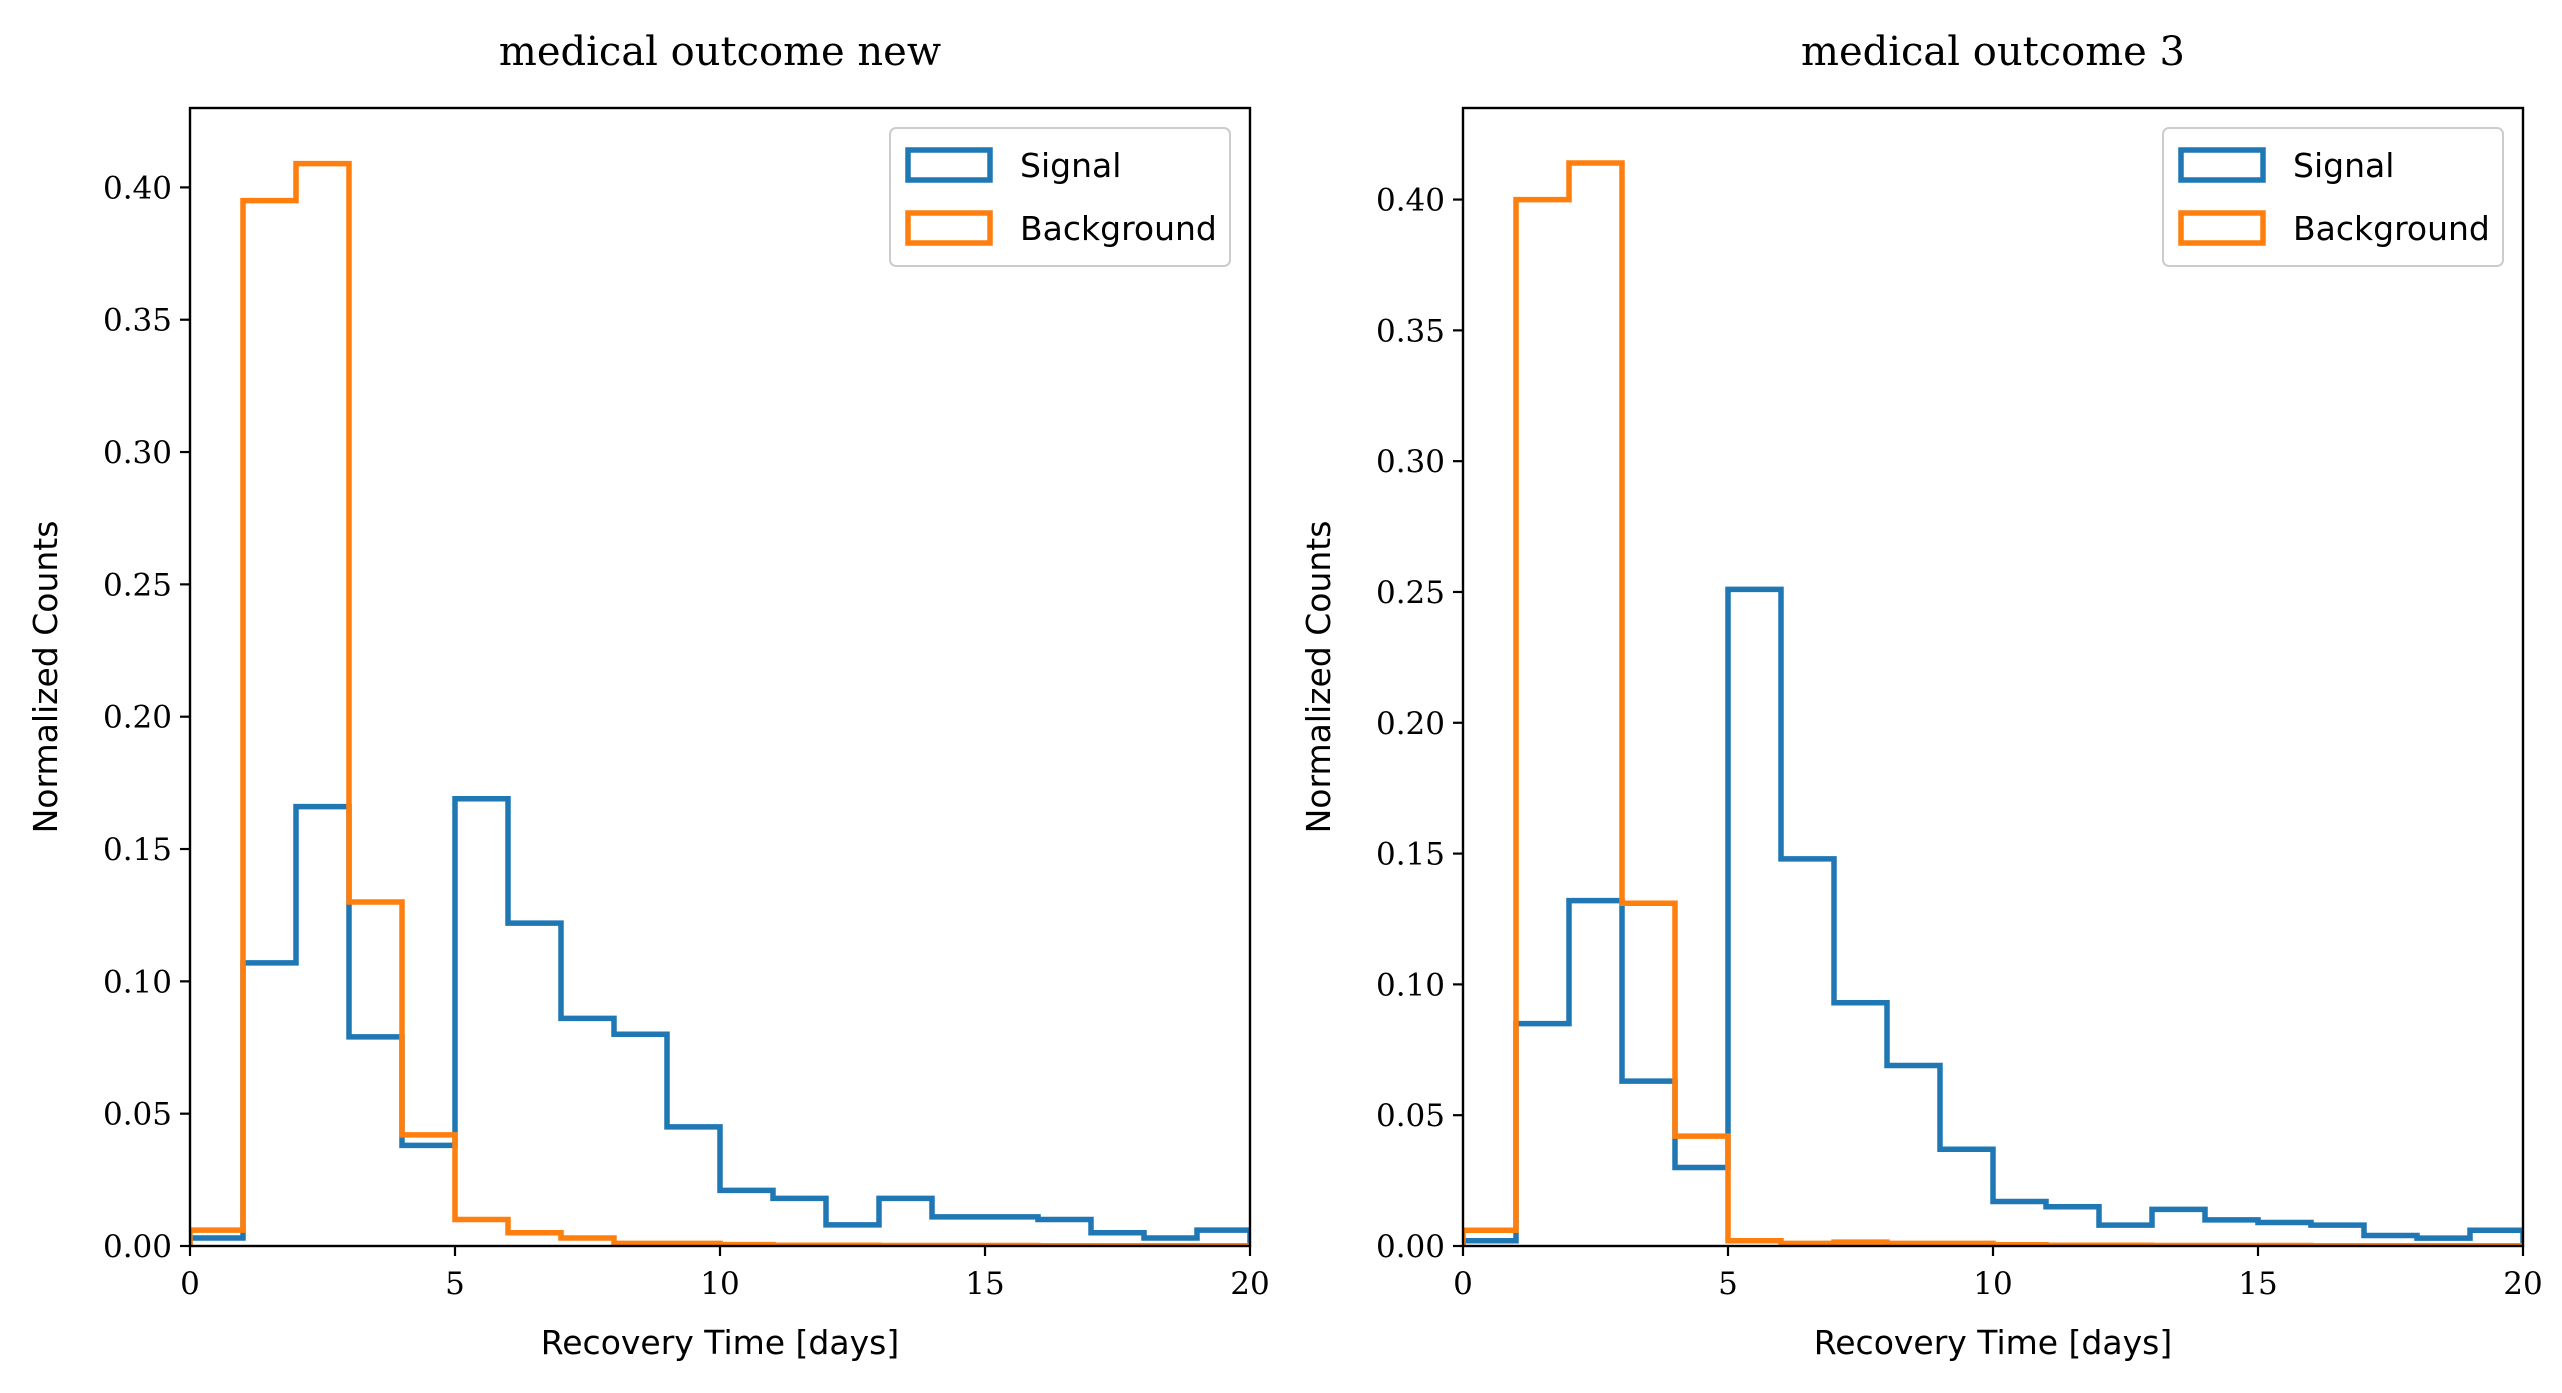  I want to click on chart-title: medical outcome 3, so click(1993, 52).